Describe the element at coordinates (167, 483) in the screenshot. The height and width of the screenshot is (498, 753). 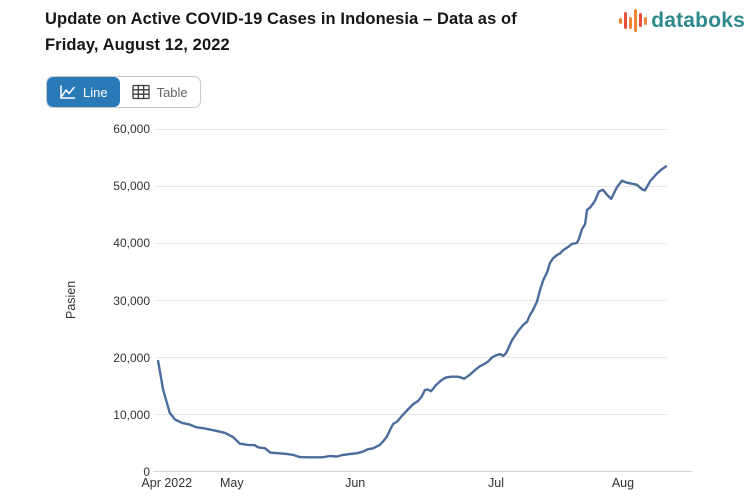
I see `x-tick-label: Apr 2022` at that location.